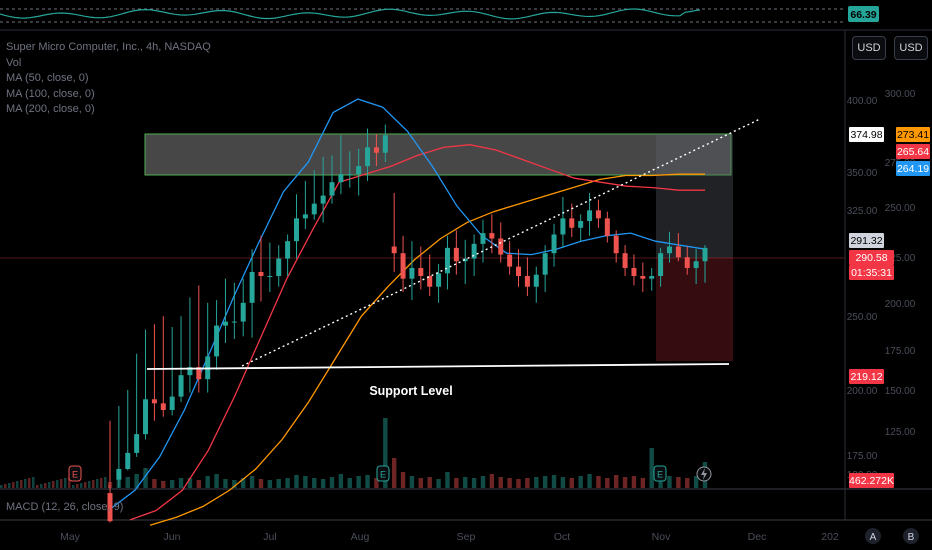 This screenshot has width=932, height=550. I want to click on lightning-icon-glyph, so click(704, 474).